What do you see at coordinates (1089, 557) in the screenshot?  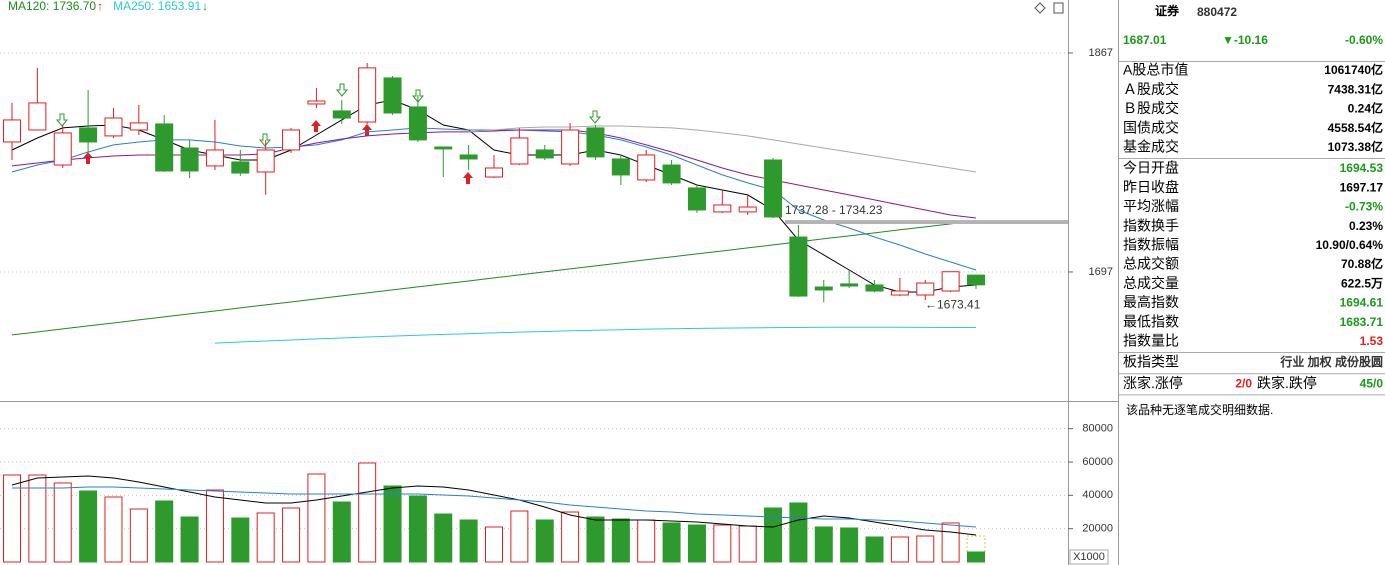 I see `unit-box` at bounding box center [1089, 557].